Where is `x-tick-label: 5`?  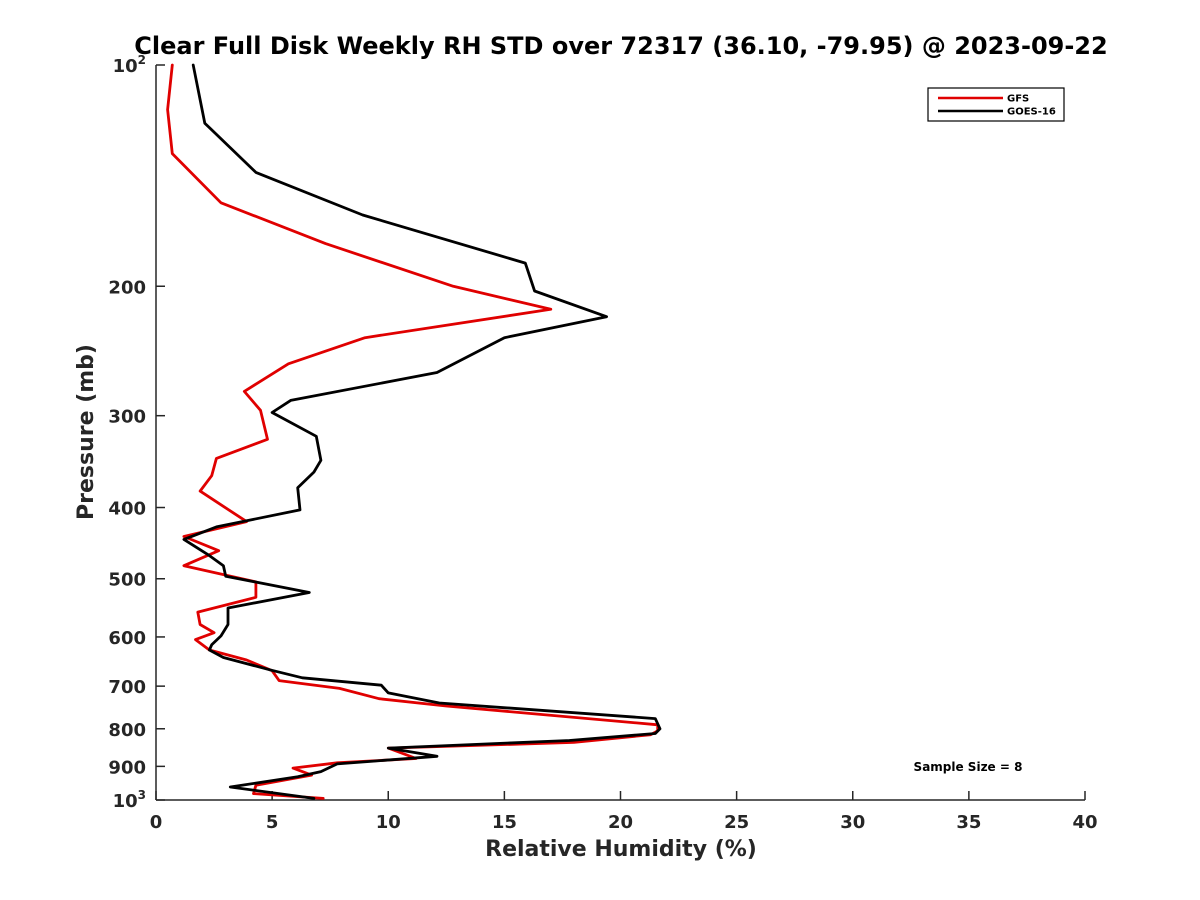 x-tick-label: 5 is located at coordinates (272, 822).